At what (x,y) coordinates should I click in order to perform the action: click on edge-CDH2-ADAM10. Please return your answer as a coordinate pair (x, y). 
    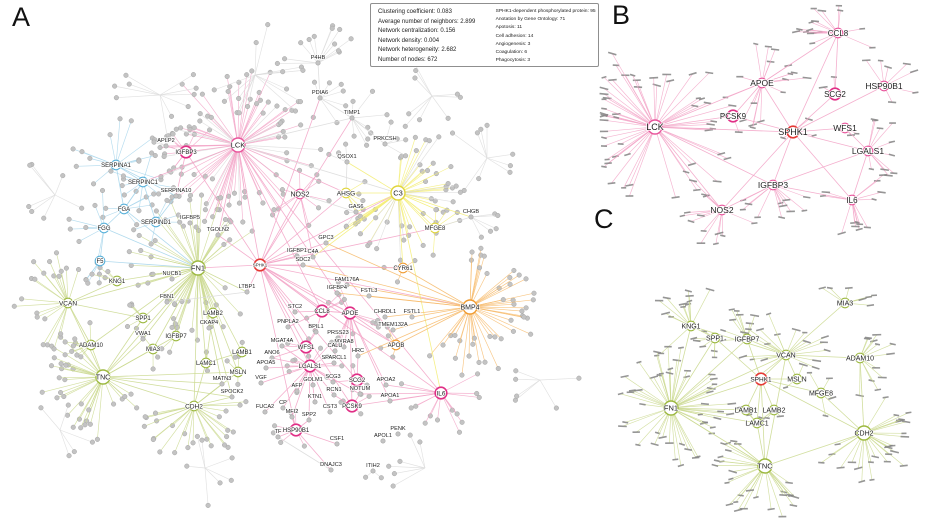
    Looking at the image, I should click on (862, 395).